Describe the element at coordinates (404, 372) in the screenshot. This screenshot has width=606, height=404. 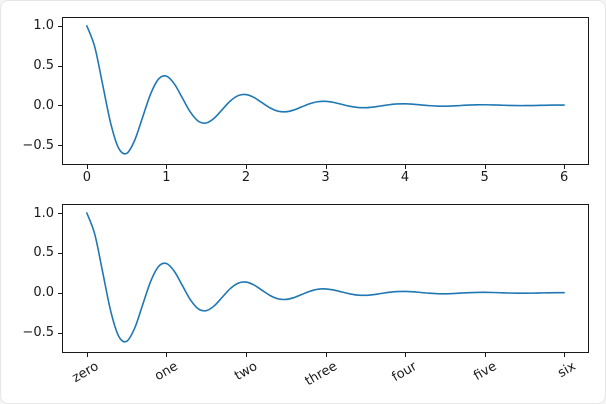
I see `x-tick-label: four` at that location.